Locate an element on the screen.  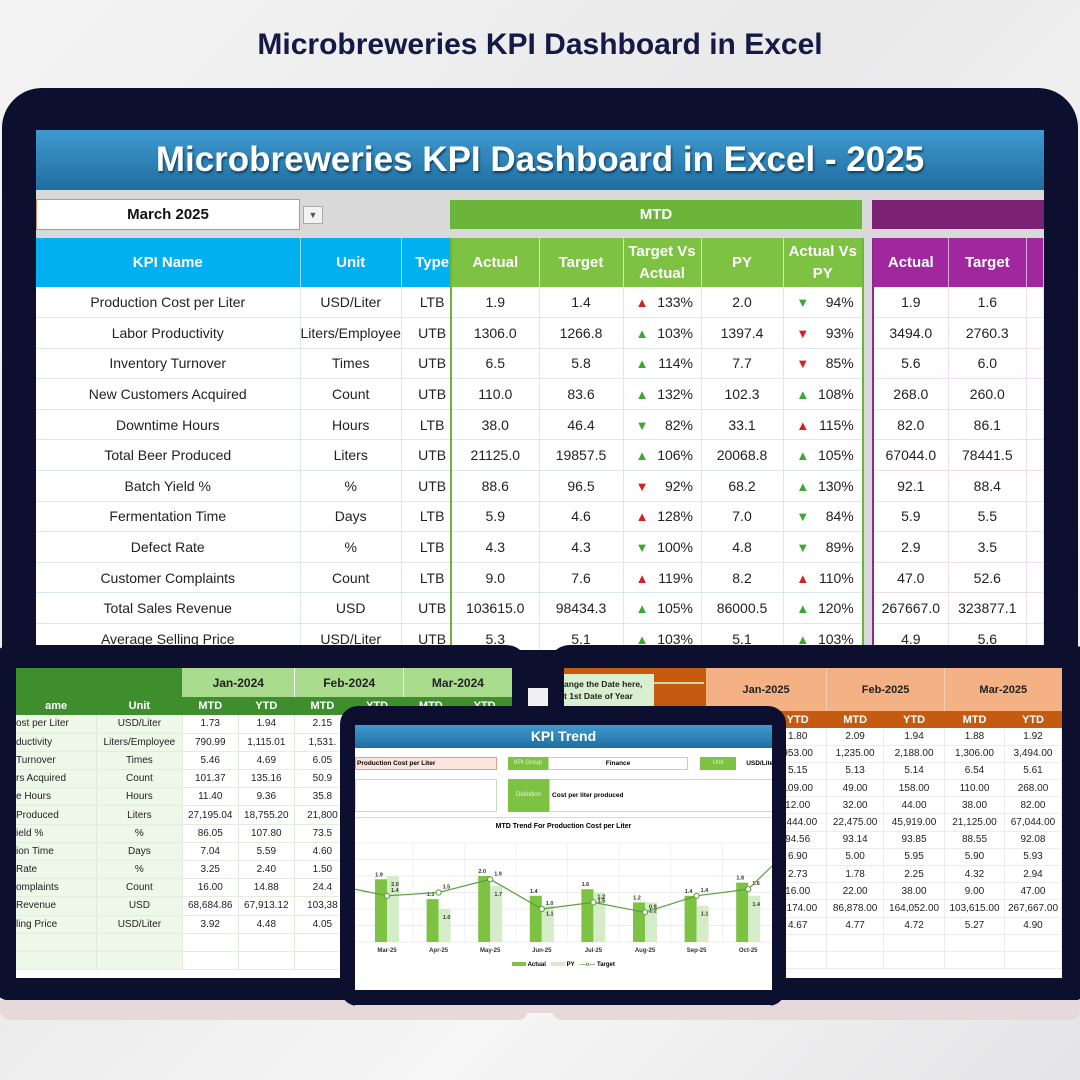
ytd-row: 2.9 3.5 is located at coordinates (958, 547).